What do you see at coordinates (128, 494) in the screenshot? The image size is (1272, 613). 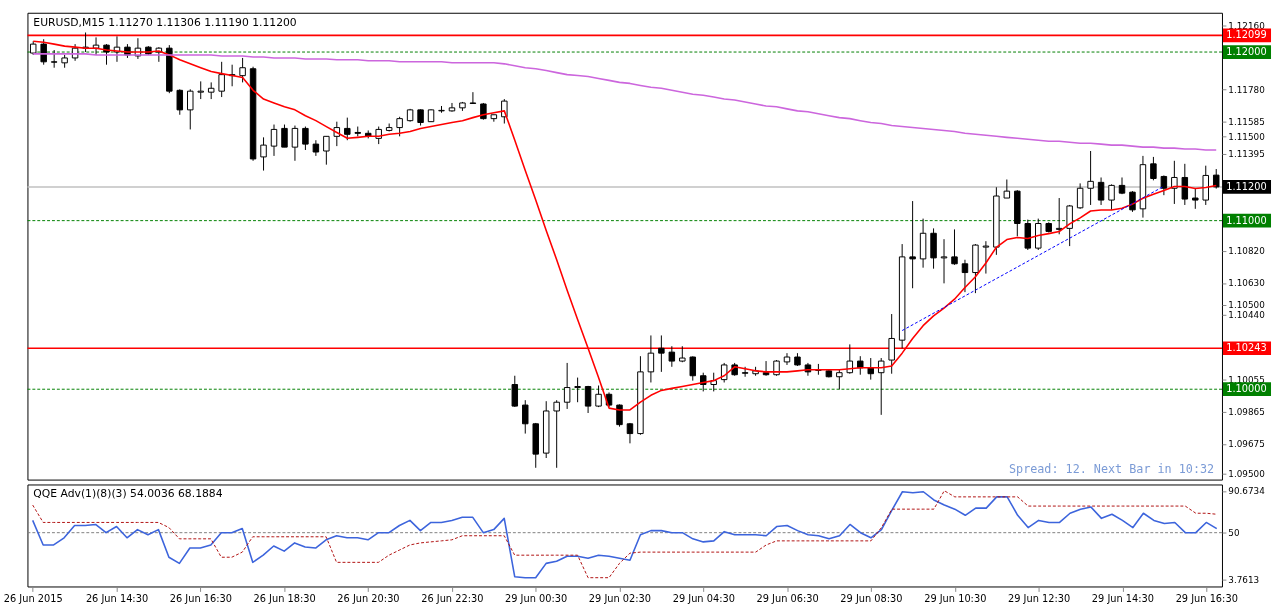 I see `chart-title: QQE Adv(1)(8)(3) 54.0036 68.1884` at bounding box center [128, 494].